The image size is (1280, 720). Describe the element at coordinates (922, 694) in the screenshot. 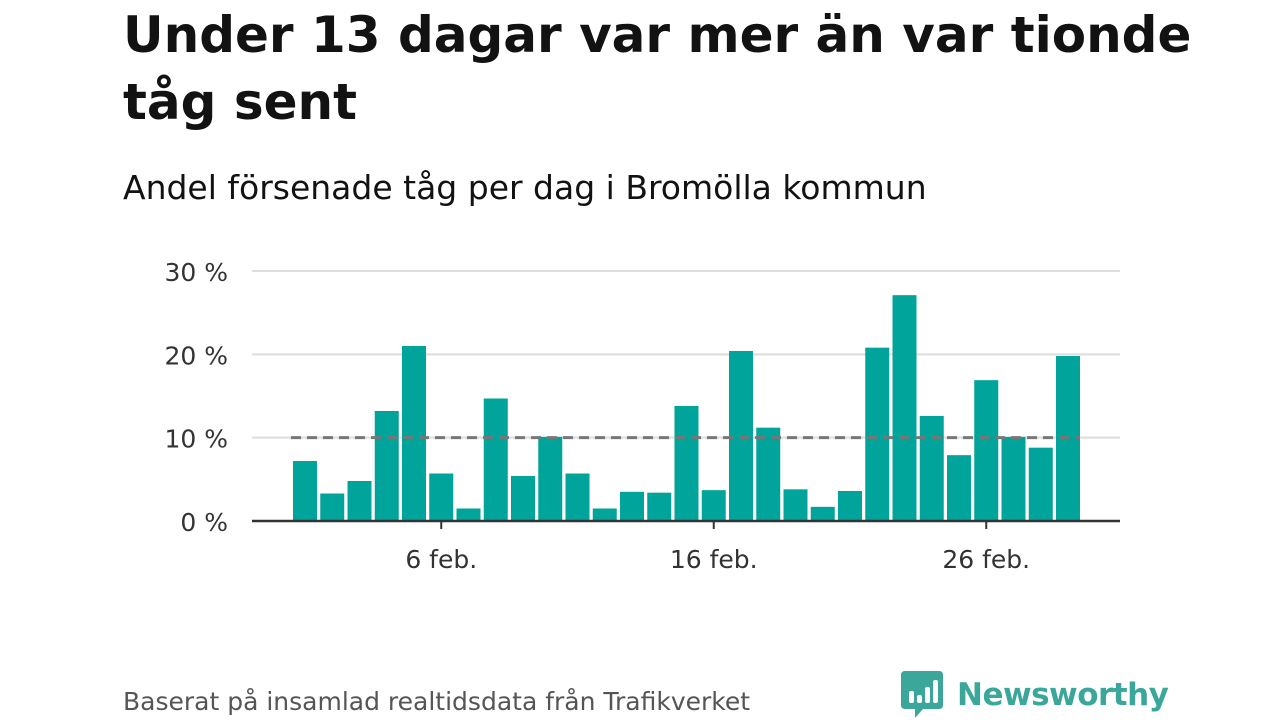

I see `newsworthy-logo-icon` at that location.